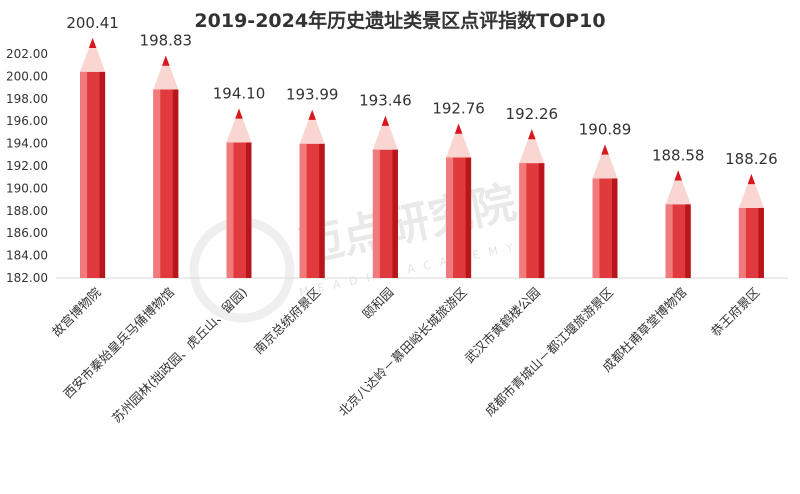 This screenshot has height=494, width=800. I want to click on x-tick-label: 苏州园林(拙政园、虎丘山、留园), so click(179, 355).